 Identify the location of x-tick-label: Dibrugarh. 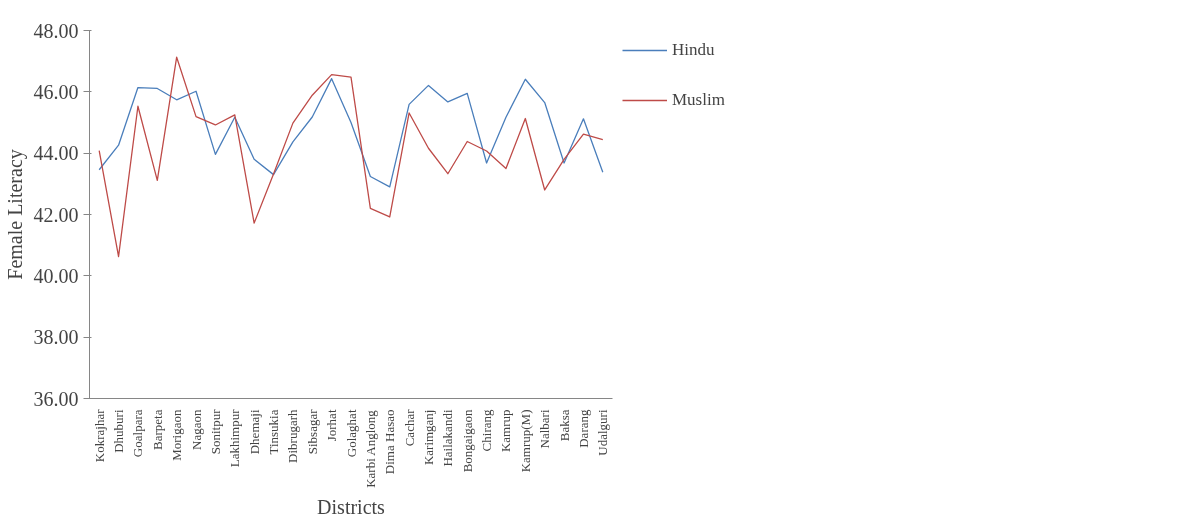
(293, 436).